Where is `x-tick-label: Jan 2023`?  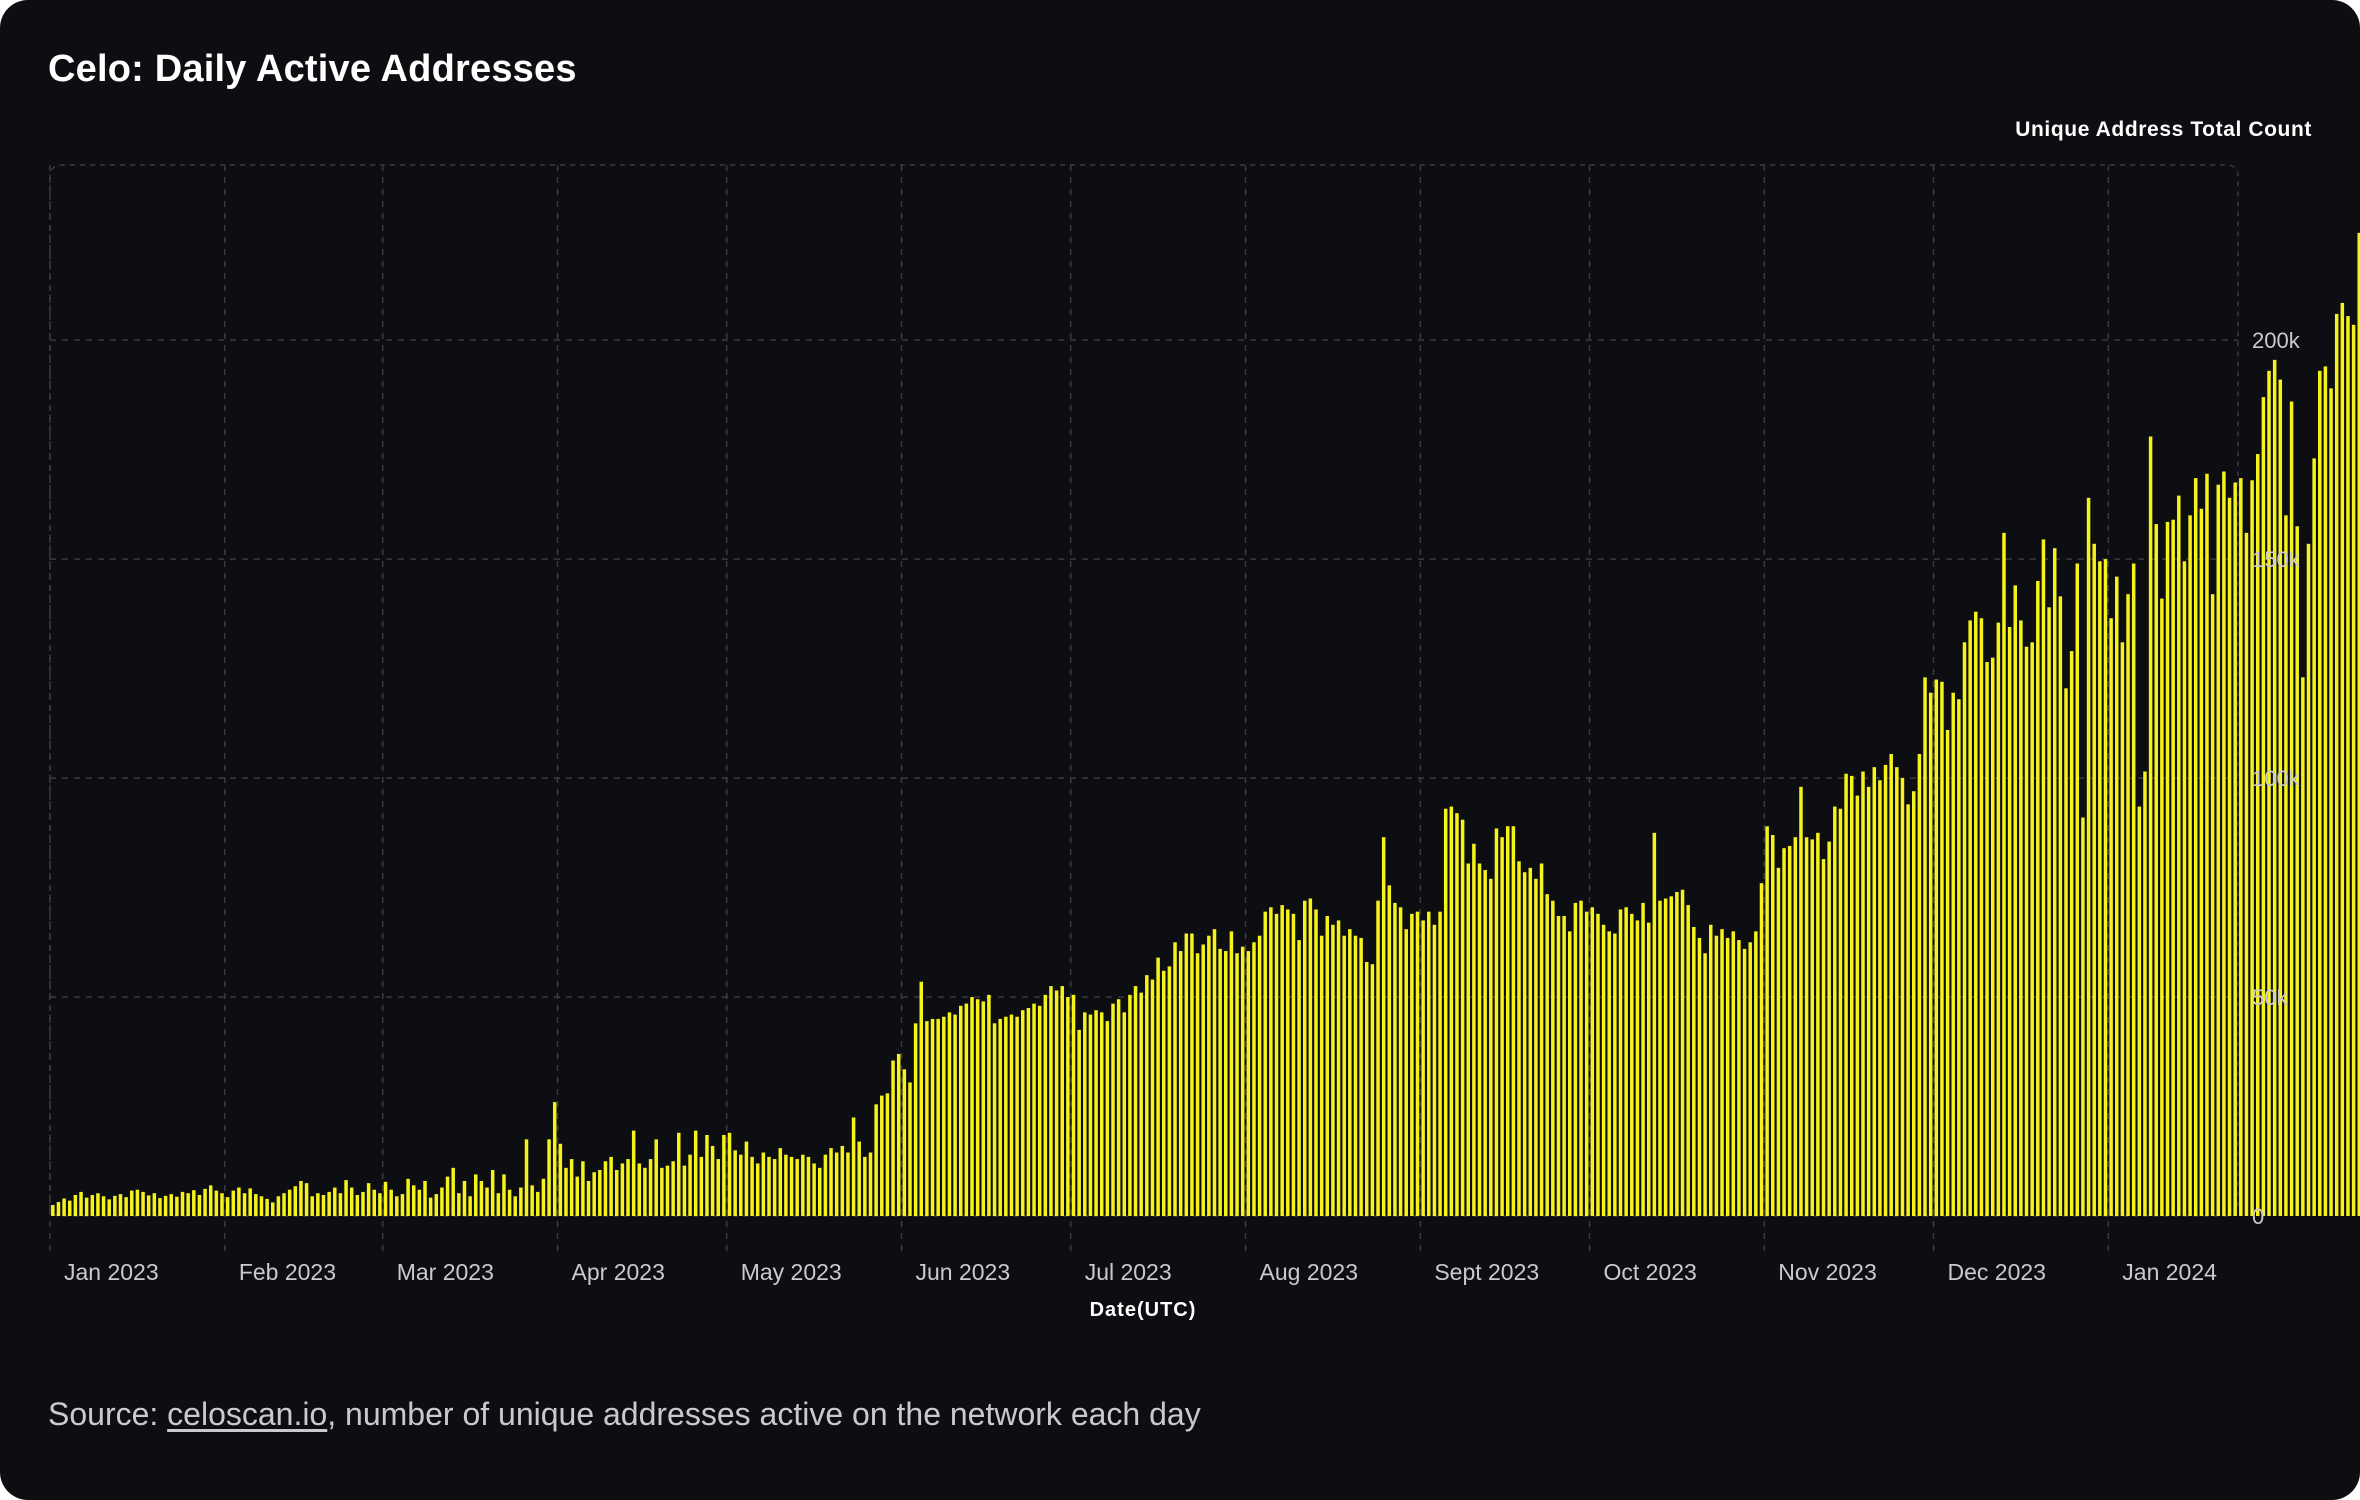
x-tick-label: Jan 2023 is located at coordinates (111, 1272).